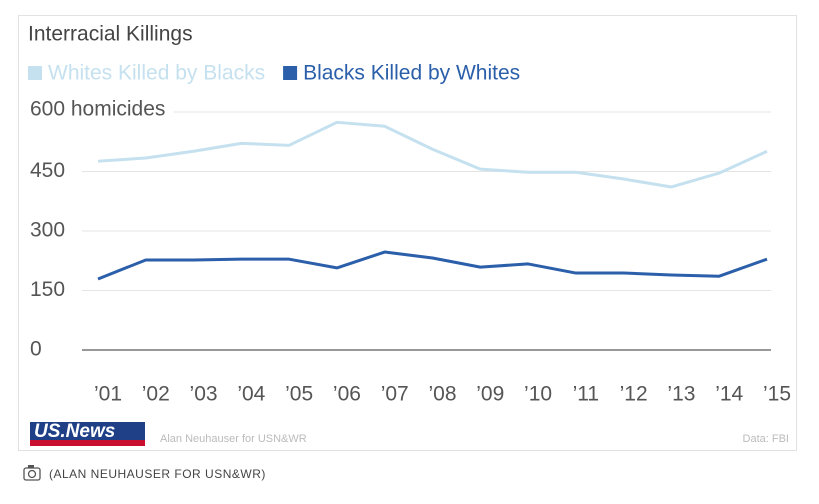 This screenshot has height=504, width=819. What do you see at coordinates (411, 73) in the screenshot?
I see `legend-label: Blacks Killed by Whites` at bounding box center [411, 73].